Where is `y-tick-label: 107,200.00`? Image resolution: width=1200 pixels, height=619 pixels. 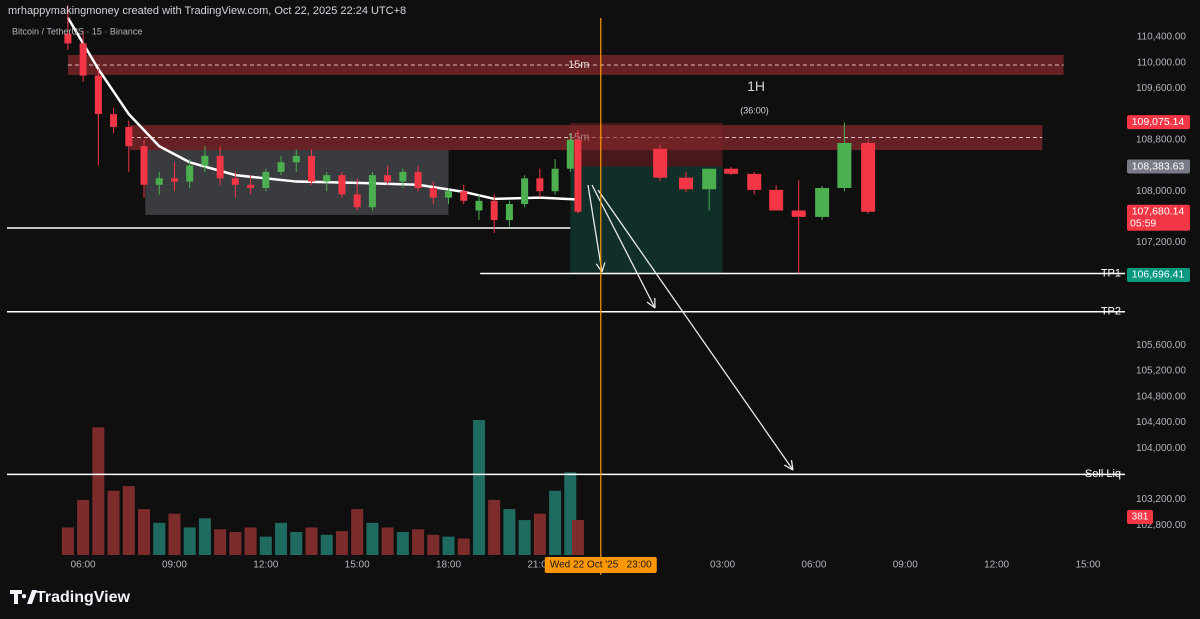 y-tick-label: 107,200.00 is located at coordinates (1161, 242).